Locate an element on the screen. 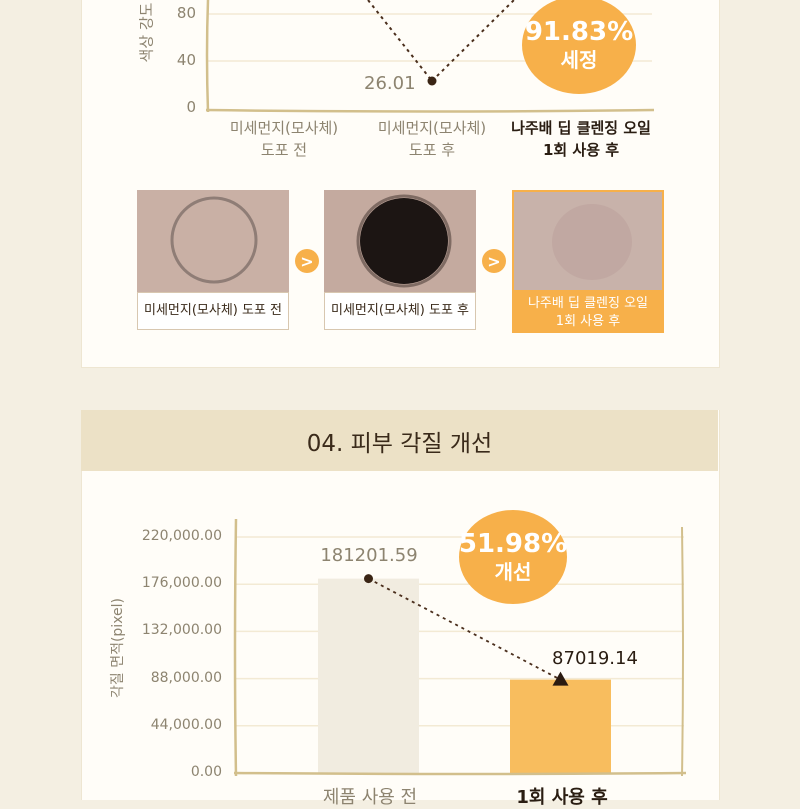  photo-after-application is located at coordinates (400, 241).